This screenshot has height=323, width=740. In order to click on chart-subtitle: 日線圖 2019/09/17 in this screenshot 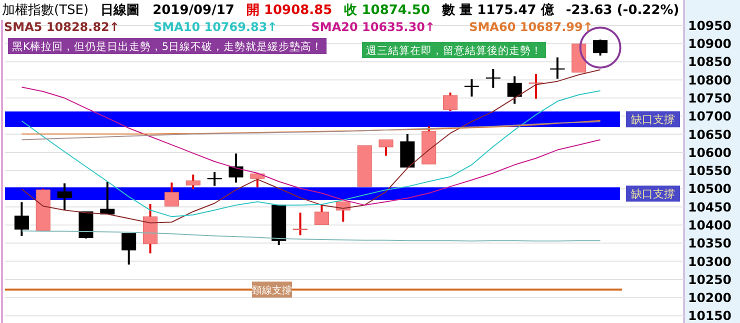, I will do `click(167, 10)`.